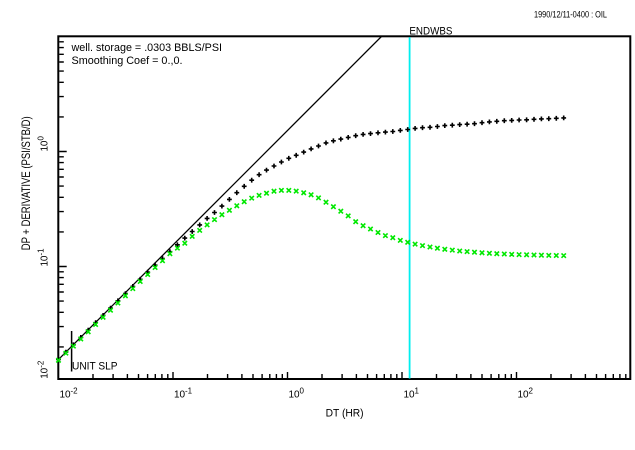  What do you see at coordinates (430, 32) in the screenshot?
I see `svg-text: ENDWBS` at bounding box center [430, 32].